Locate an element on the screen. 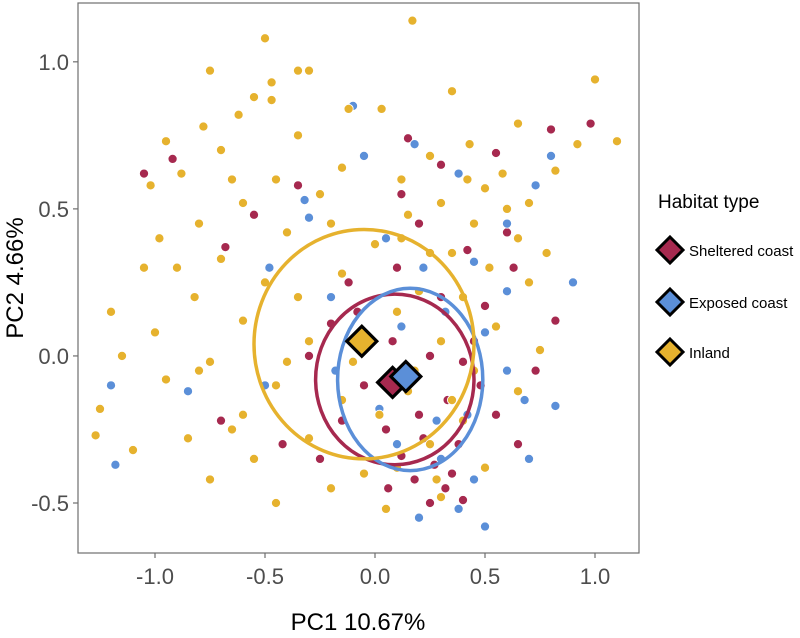 This screenshot has height=638, width=800. x-axis: -1.0 -0.5 0.0 0.5 1.0 is located at coordinates (373, 571).